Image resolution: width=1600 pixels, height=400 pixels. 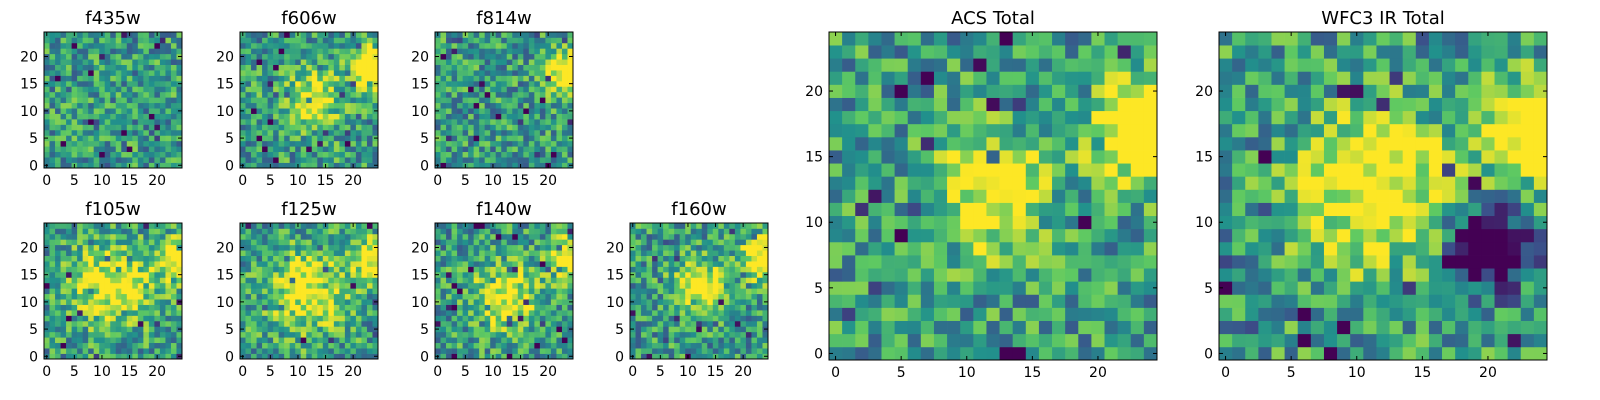 I want to click on axes-frame, so click(x=504, y=291).